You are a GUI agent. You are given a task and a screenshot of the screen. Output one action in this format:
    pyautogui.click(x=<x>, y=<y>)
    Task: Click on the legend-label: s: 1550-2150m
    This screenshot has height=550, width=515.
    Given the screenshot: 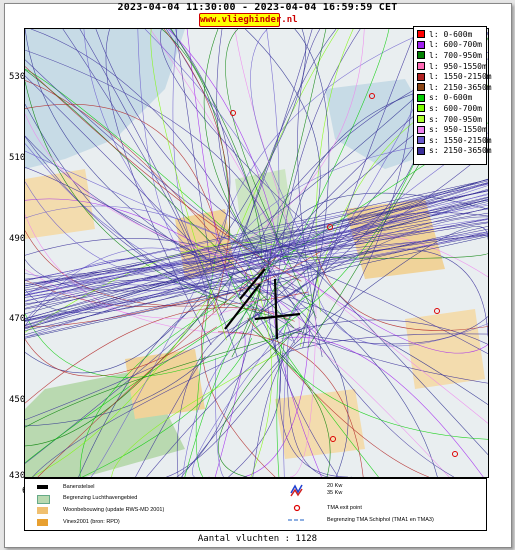 What is the action you would take?
    pyautogui.click(x=460, y=140)
    